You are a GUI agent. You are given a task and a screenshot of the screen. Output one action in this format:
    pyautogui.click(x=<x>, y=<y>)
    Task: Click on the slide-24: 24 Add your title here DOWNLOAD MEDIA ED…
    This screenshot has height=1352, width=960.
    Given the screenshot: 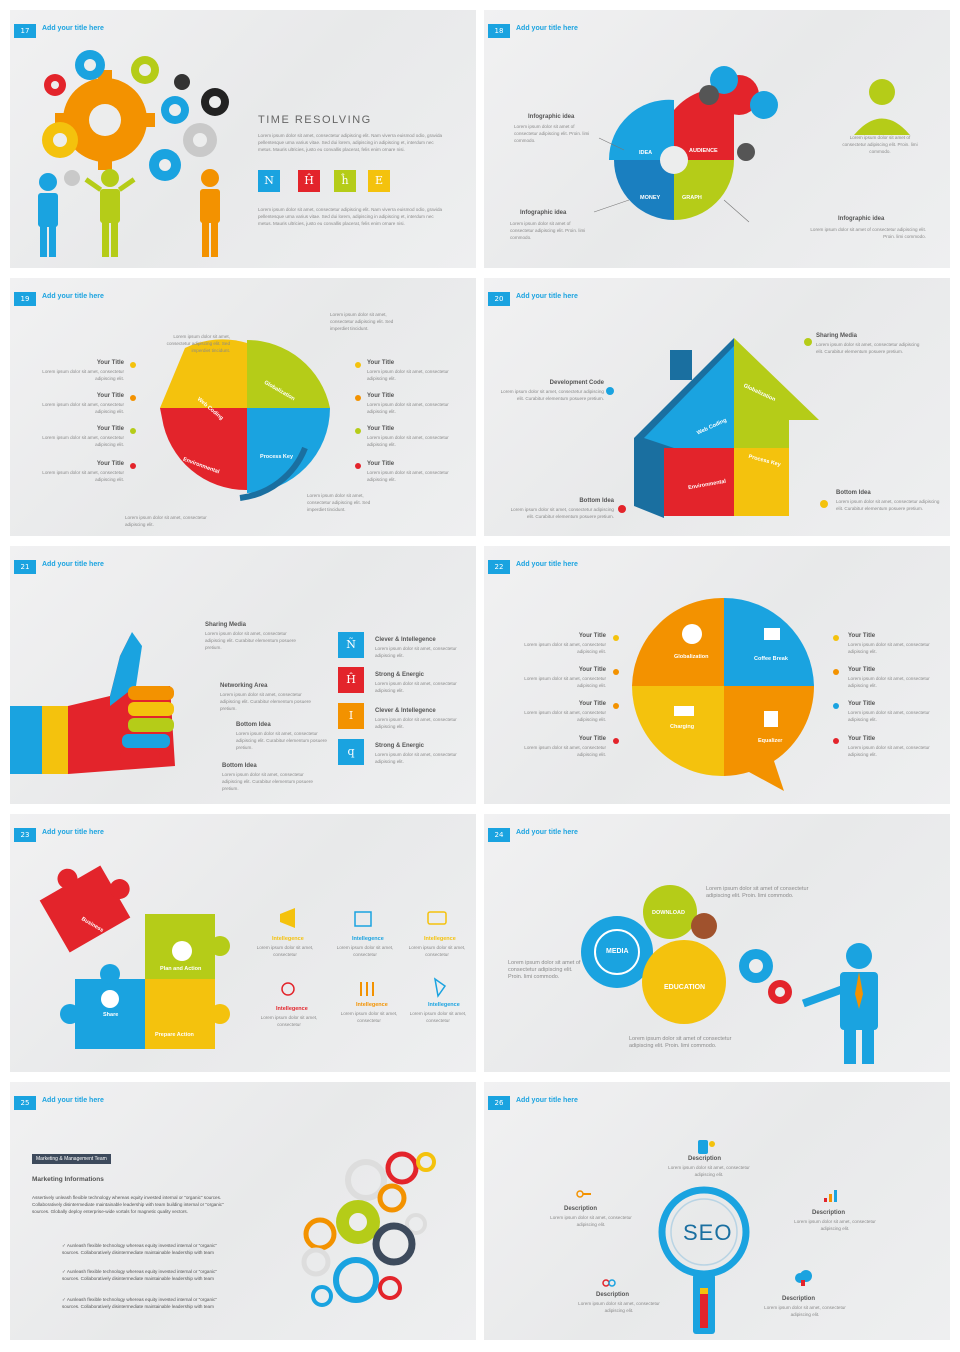 What is the action you would take?
    pyautogui.click(x=717, y=943)
    